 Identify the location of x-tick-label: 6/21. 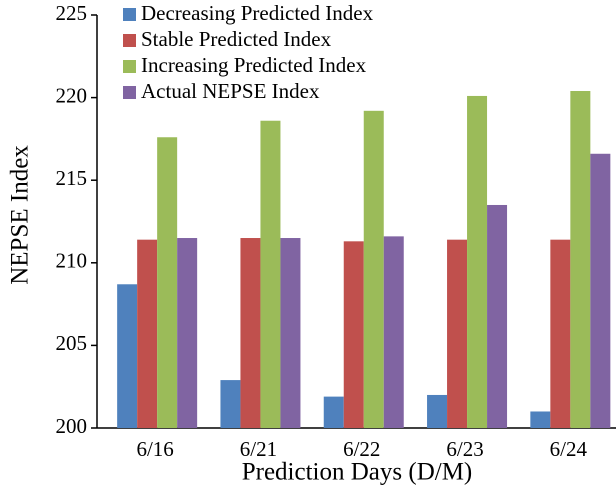
(258, 449).